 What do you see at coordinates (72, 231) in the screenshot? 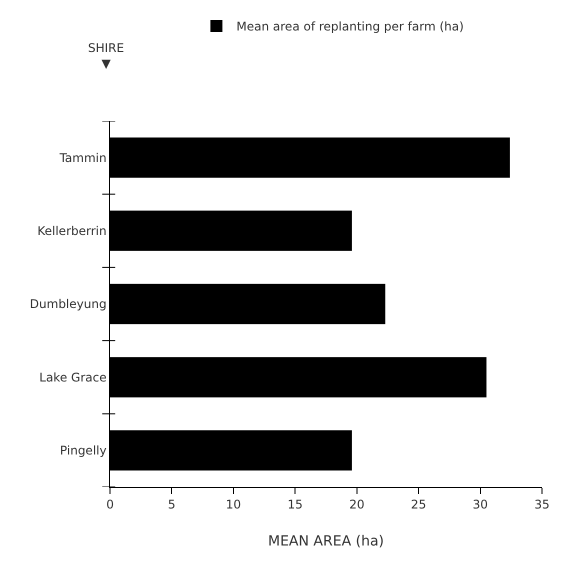
I see `y-tick-label: Kellerberrin` at bounding box center [72, 231].